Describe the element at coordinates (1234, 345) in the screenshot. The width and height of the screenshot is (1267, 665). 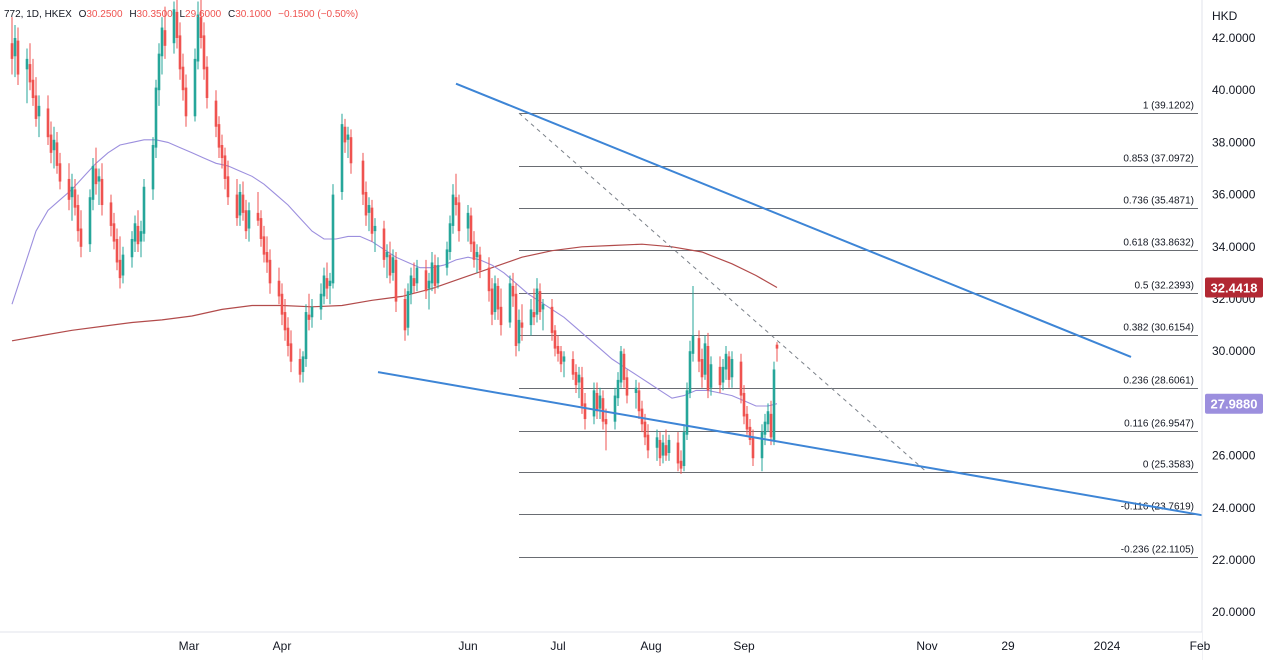
I see `price-badges: 32.4418 27.9880` at that location.